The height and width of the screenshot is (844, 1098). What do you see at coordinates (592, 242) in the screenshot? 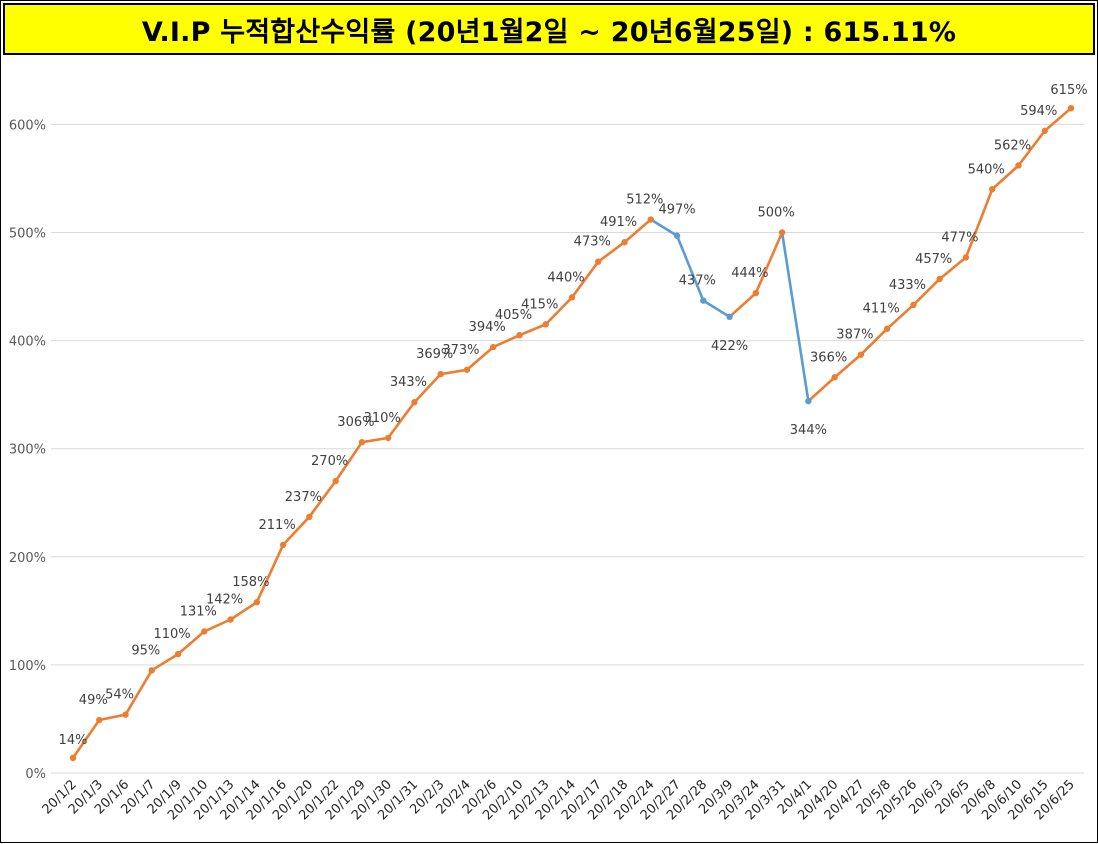
I see `data-label: 473%` at bounding box center [592, 242].